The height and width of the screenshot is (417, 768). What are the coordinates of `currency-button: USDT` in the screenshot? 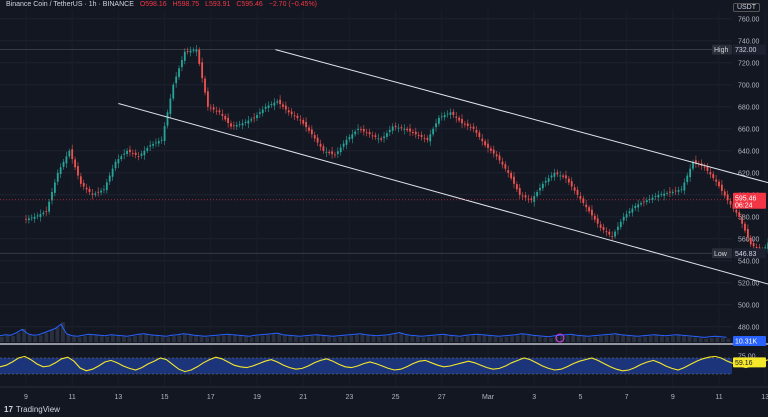 It's located at (746, 7).